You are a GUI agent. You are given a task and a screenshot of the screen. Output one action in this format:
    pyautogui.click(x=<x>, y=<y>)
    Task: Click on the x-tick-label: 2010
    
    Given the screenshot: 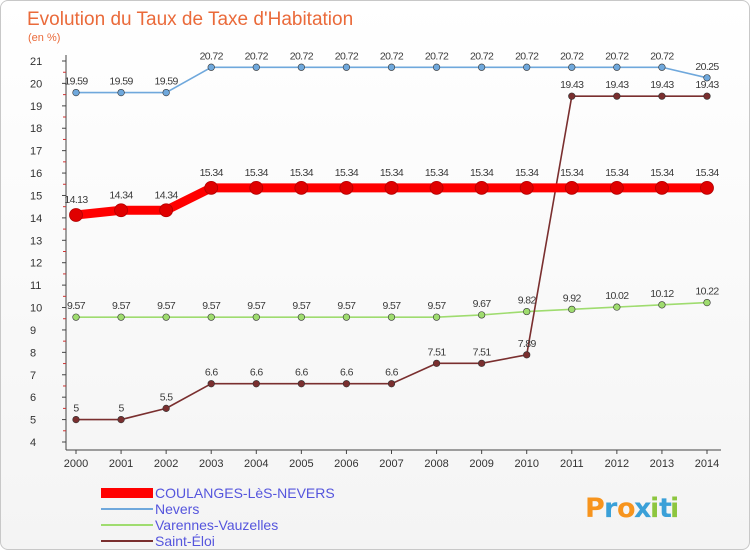 What is the action you would take?
    pyautogui.click(x=526, y=464)
    